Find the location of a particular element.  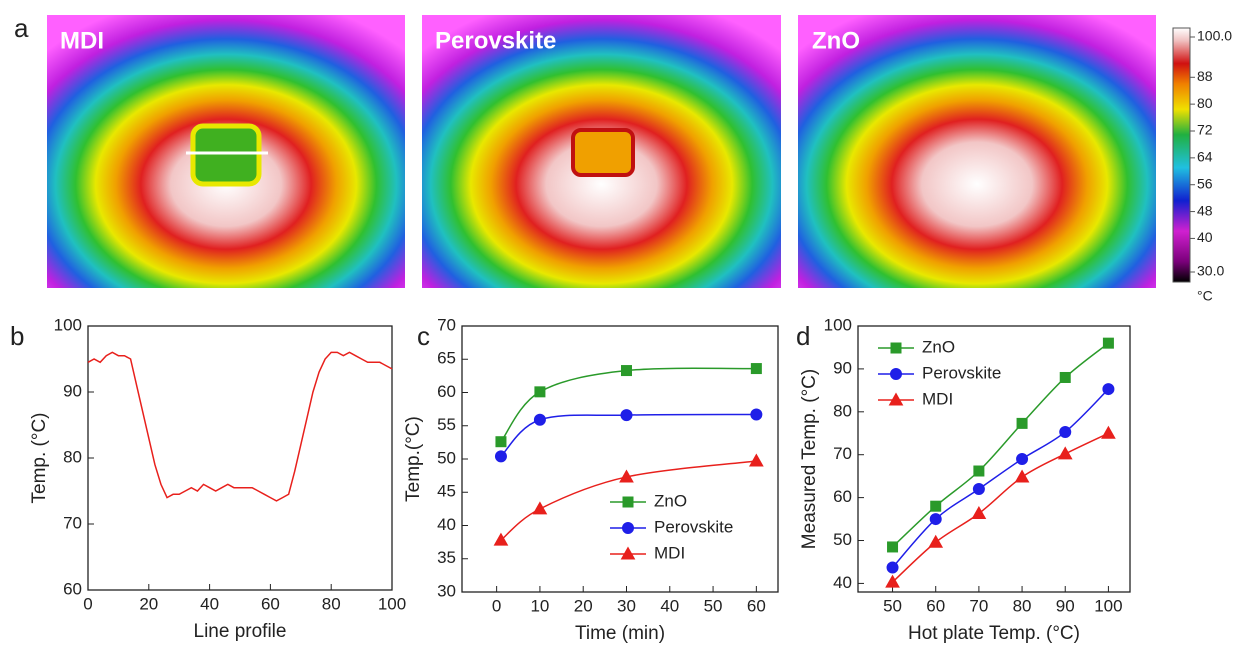

y-tick-label: 40 is located at coordinates (842, 582).